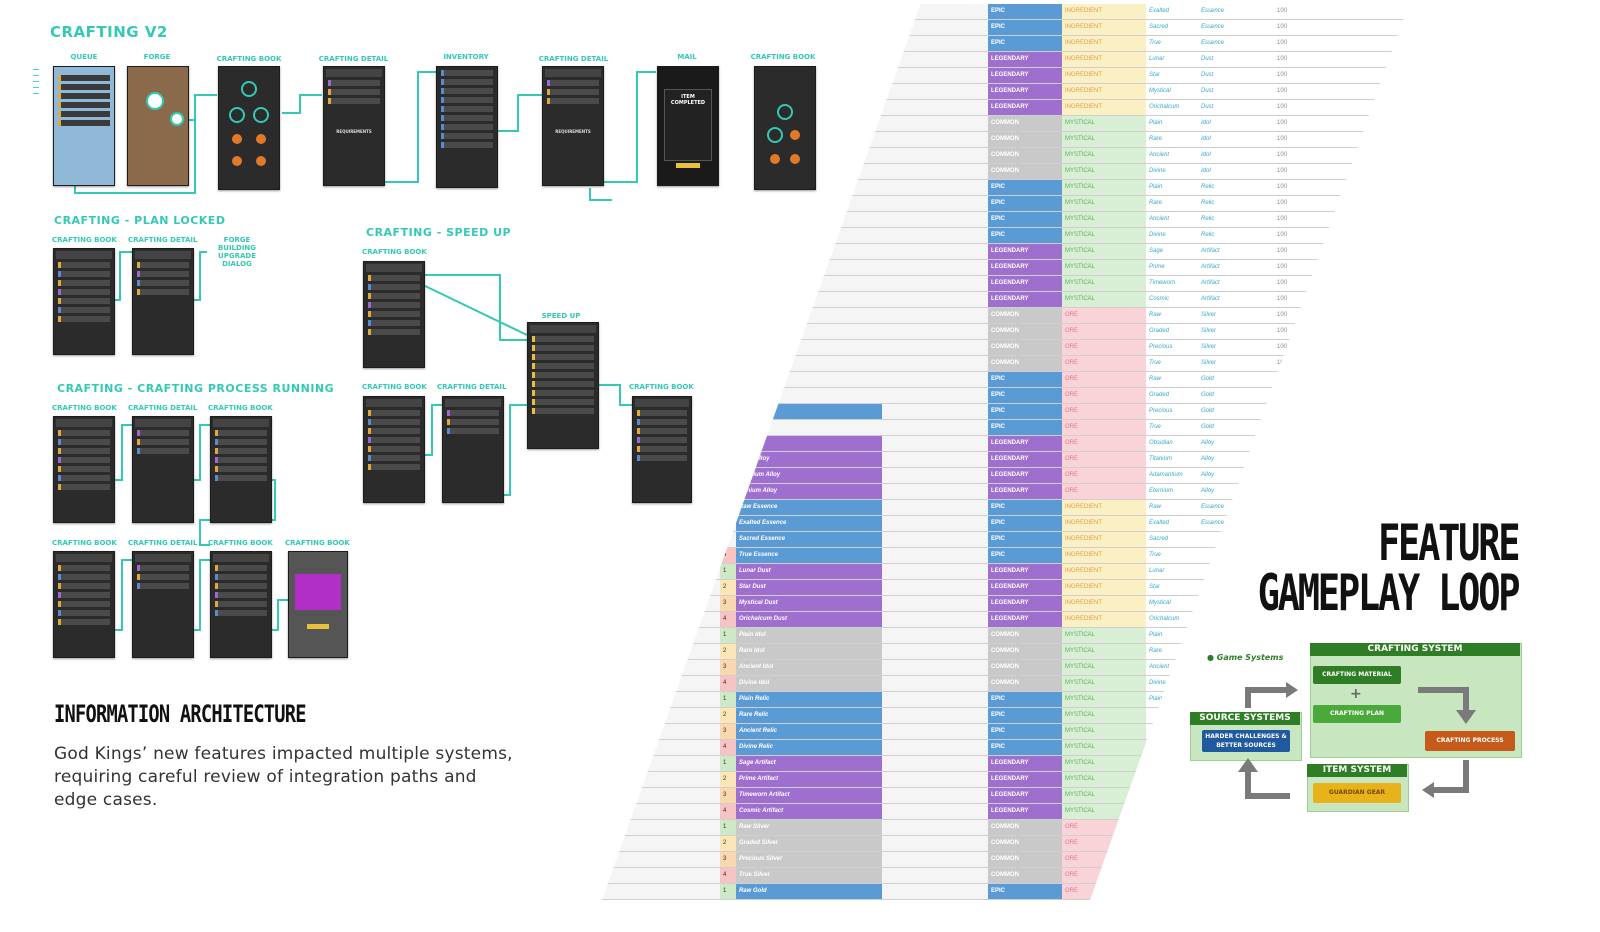 The width and height of the screenshot is (1600, 932). What do you see at coordinates (1172, 523) in the screenshot?
I see `cell-sub: Exalted` at bounding box center [1172, 523].